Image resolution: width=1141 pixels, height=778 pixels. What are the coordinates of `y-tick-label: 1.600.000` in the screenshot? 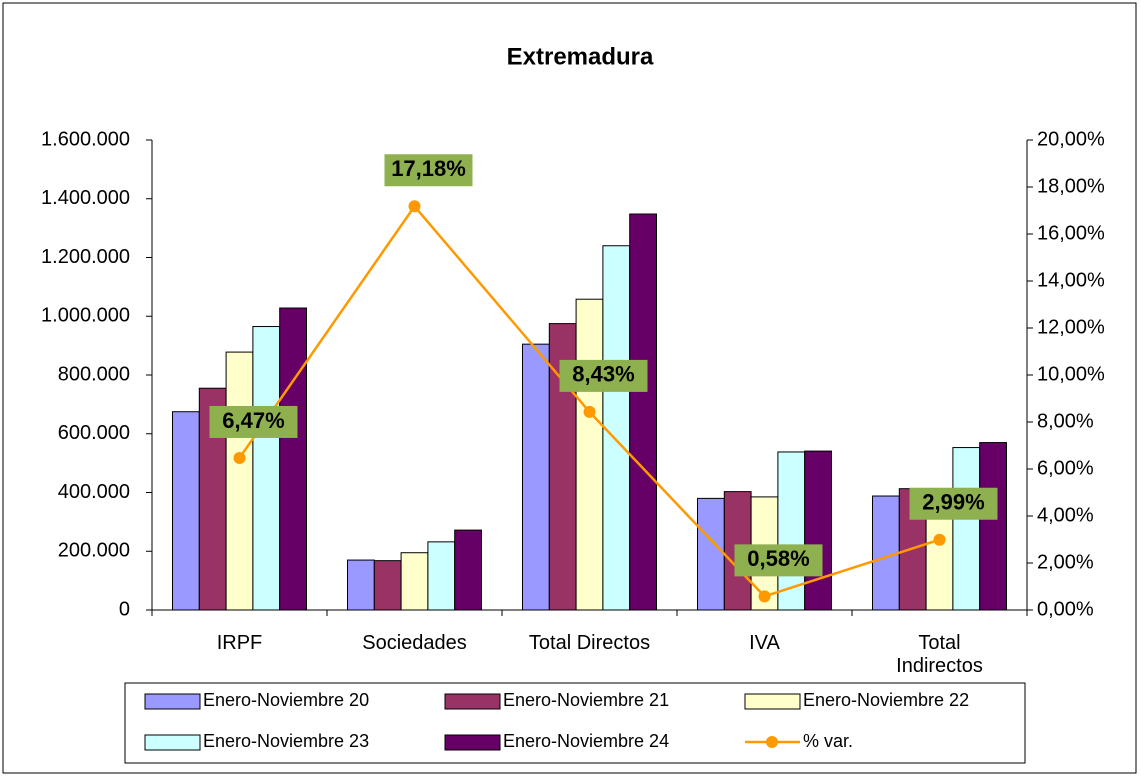 It's located at (85, 139).